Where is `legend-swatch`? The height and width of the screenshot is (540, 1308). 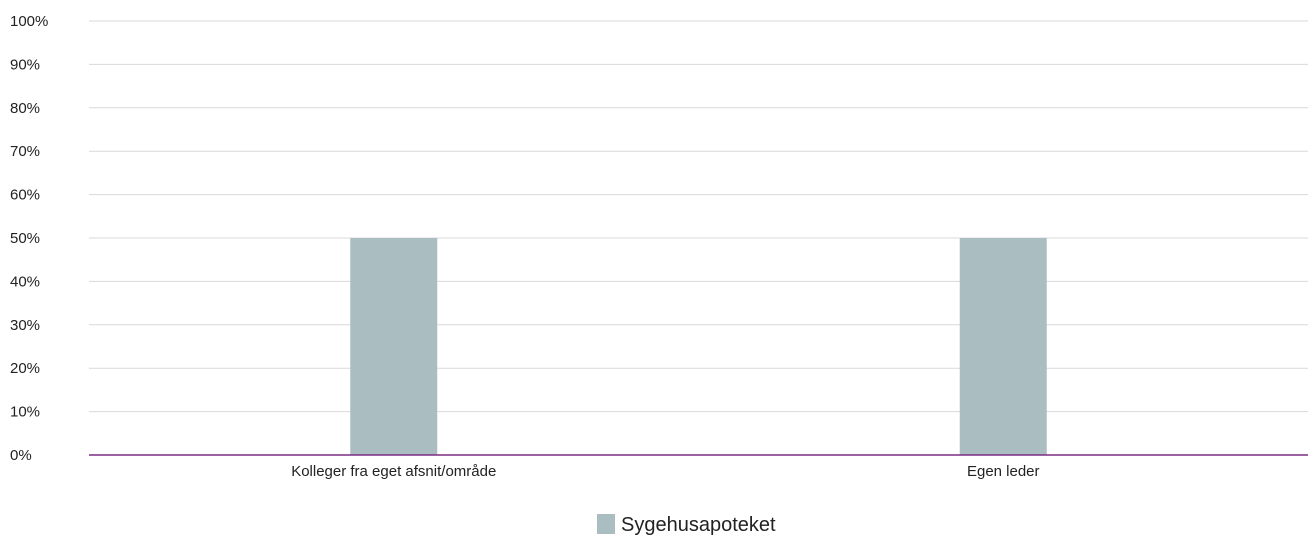 legend-swatch is located at coordinates (606, 524).